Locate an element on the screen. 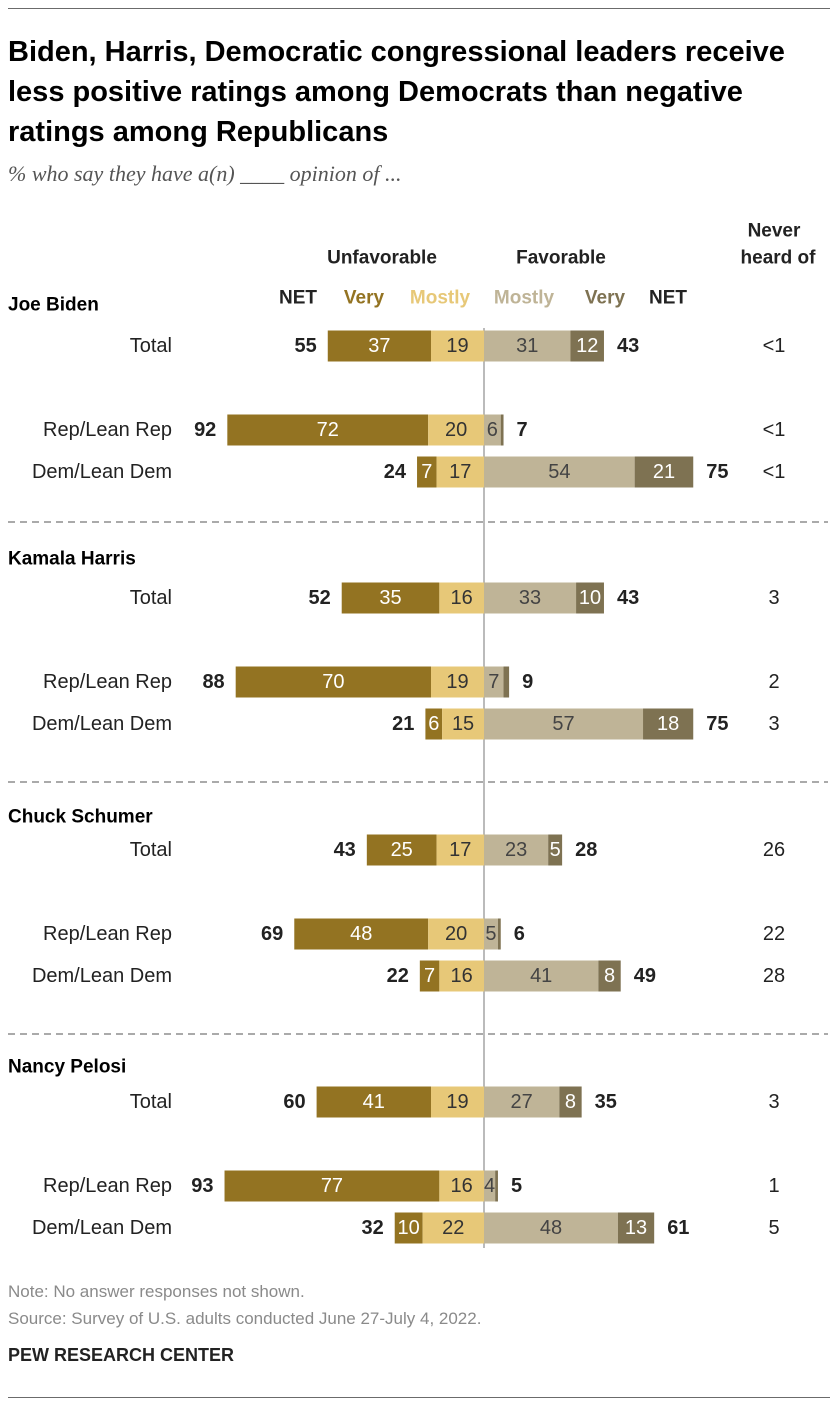 Image resolution: width=840 pixels, height=1406 pixels. label-favorable-mostly: 33 is located at coordinates (530, 598).